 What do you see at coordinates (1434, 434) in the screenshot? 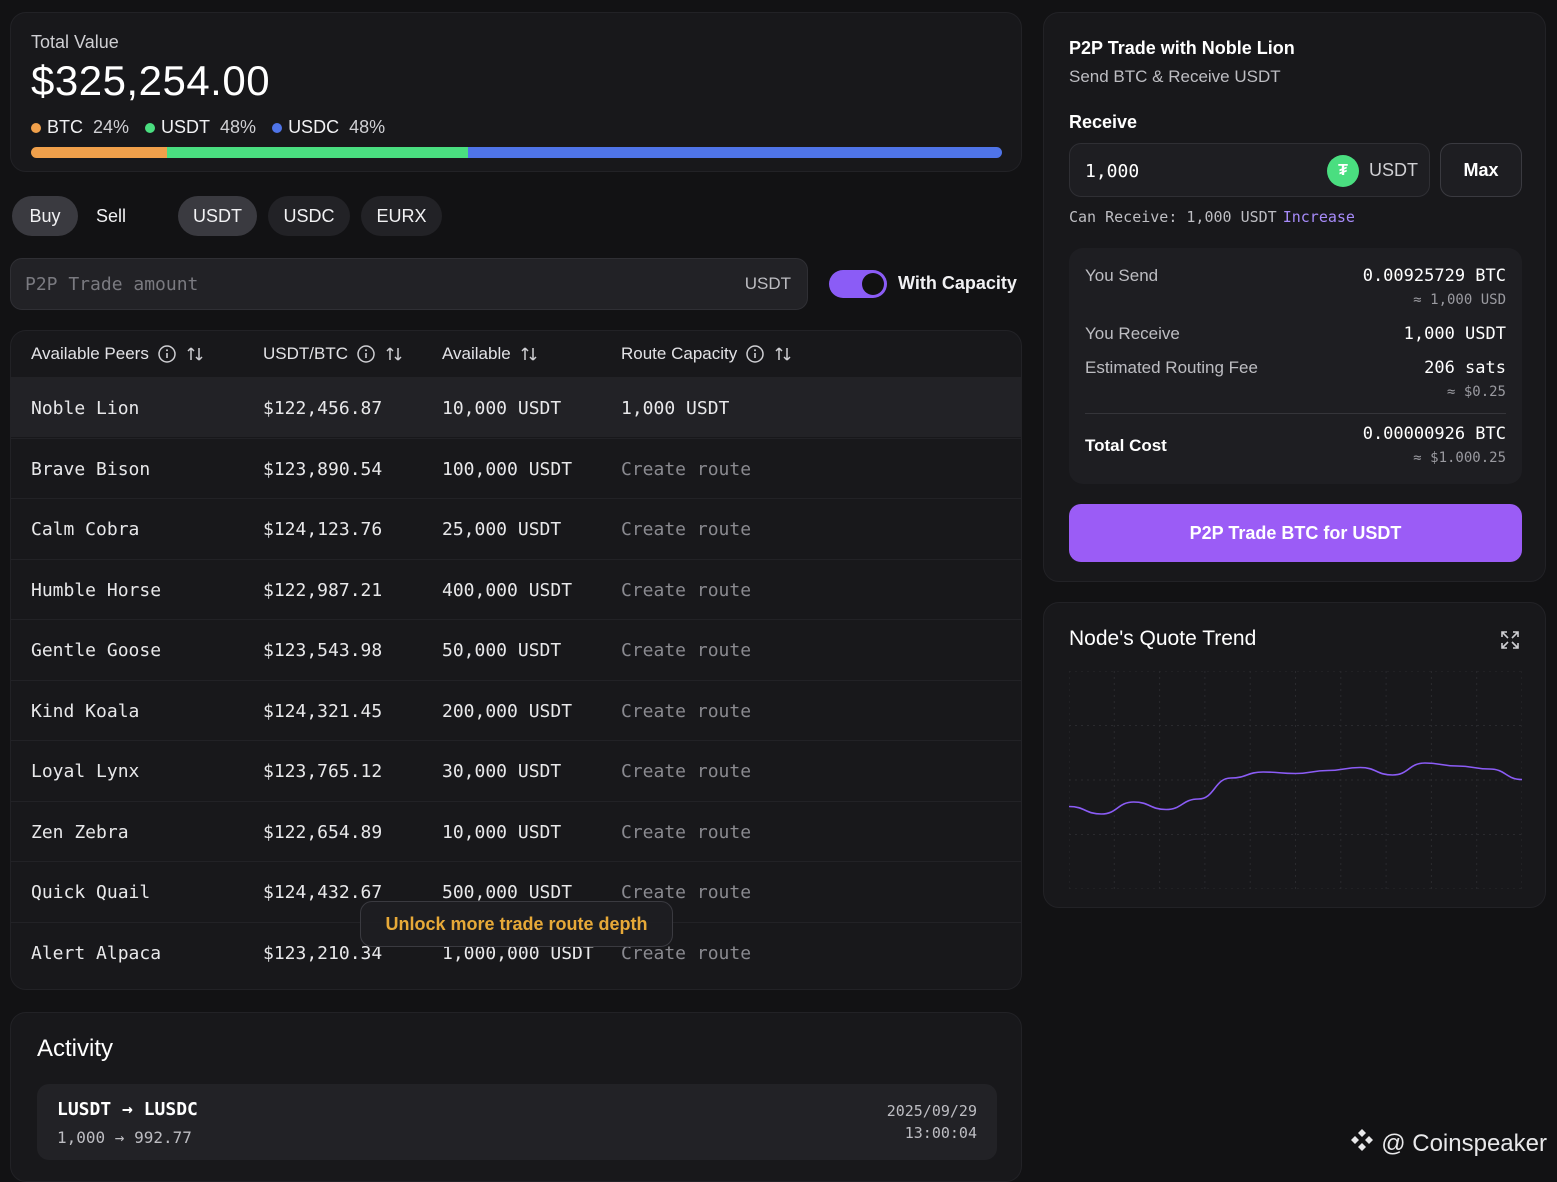
I see `total-cost-value: 0.00000926 BTC` at bounding box center [1434, 434].